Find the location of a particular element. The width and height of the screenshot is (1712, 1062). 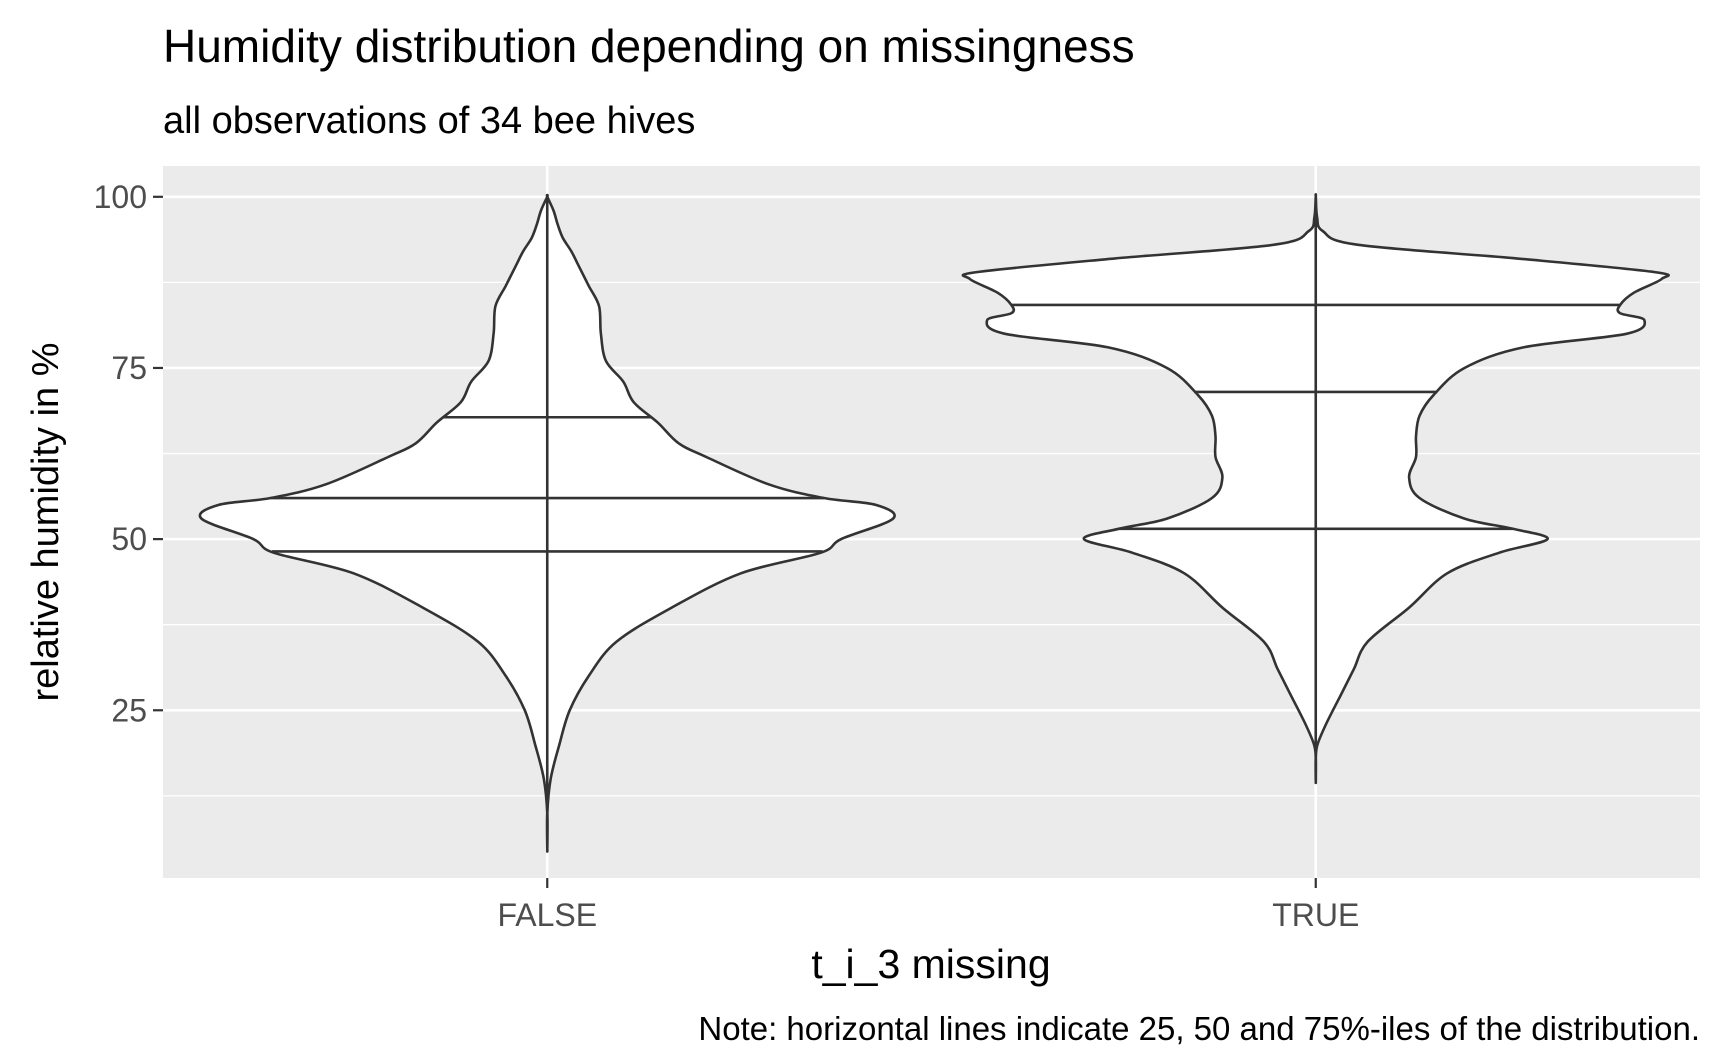

y-tick-label: 75 is located at coordinates (129, 368).